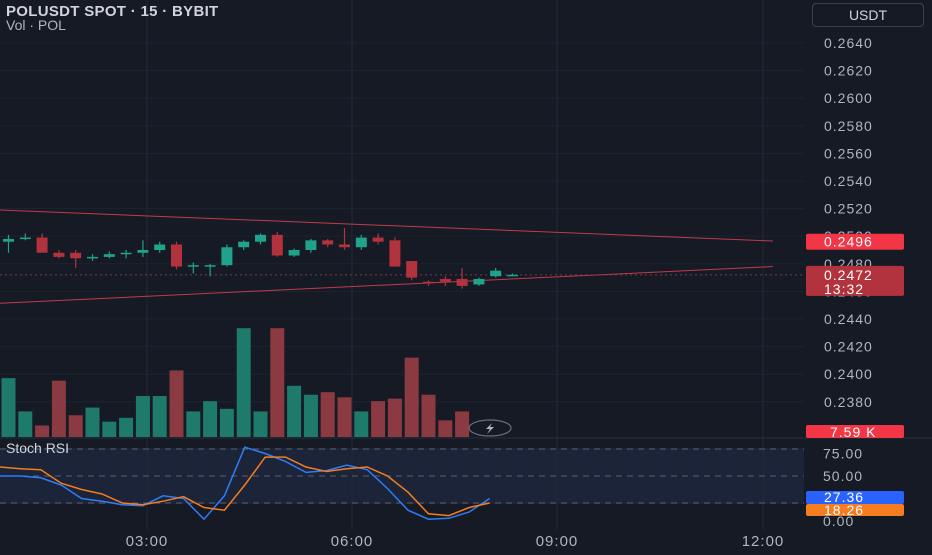 The height and width of the screenshot is (555, 932). I want to click on volume-value-label: 7.59 K, so click(853, 432).